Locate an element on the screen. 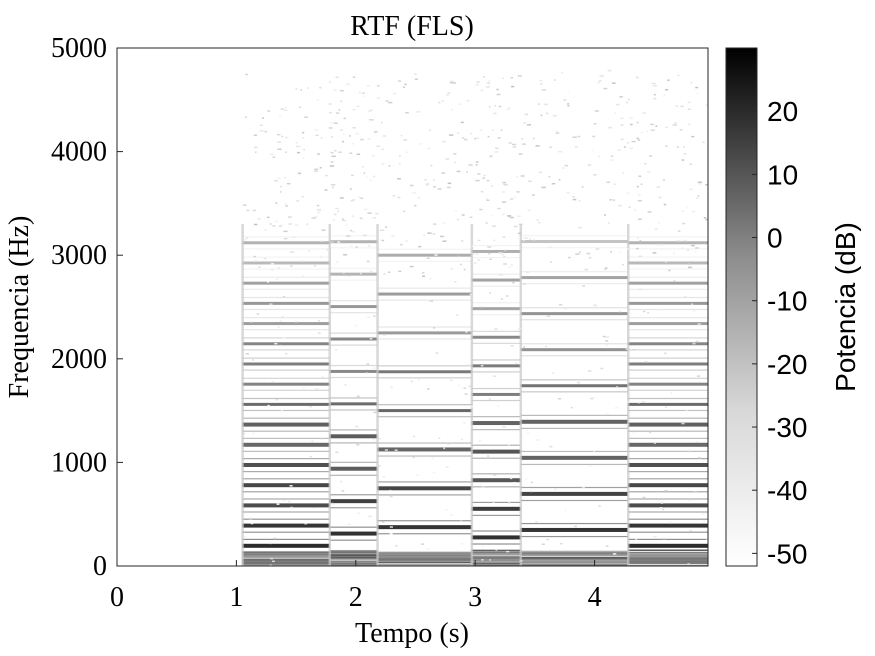 The width and height of the screenshot is (875, 656). y-axis-label: Frequencia (Hz) is located at coordinates (19, 307).